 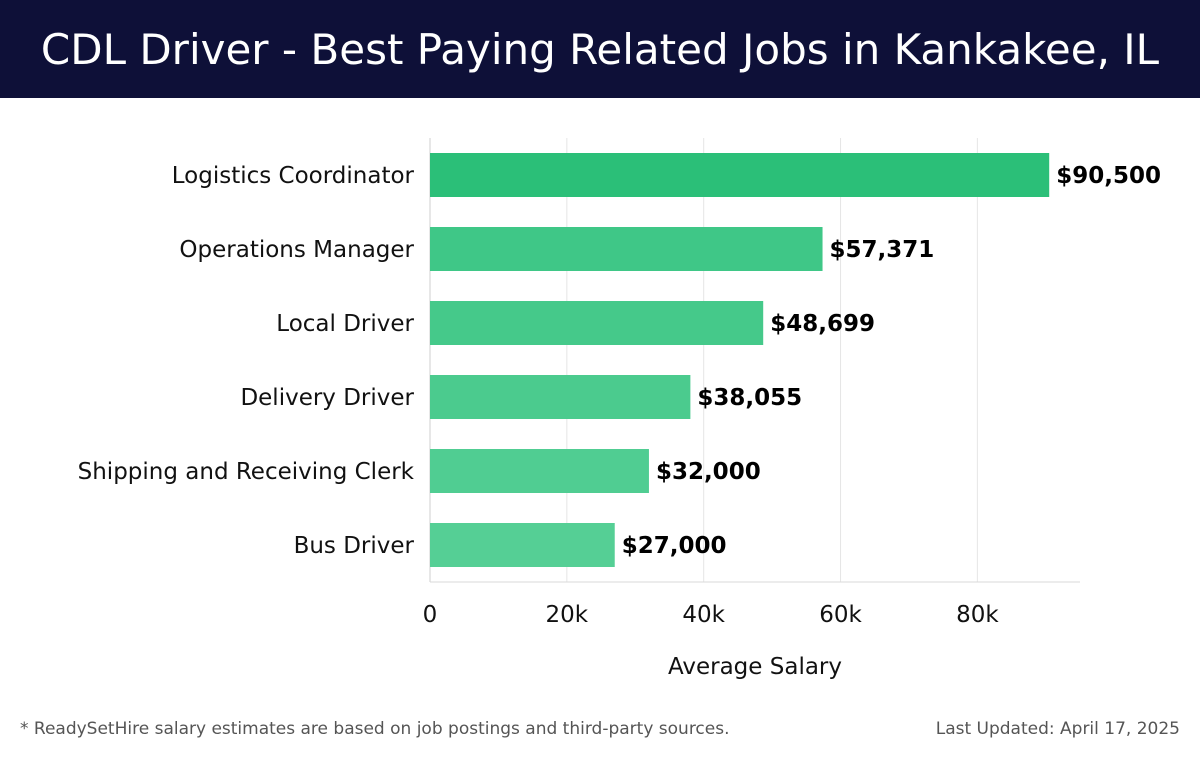 What do you see at coordinates (749, 398) in the screenshot?
I see `value-label: $38,055` at bounding box center [749, 398].